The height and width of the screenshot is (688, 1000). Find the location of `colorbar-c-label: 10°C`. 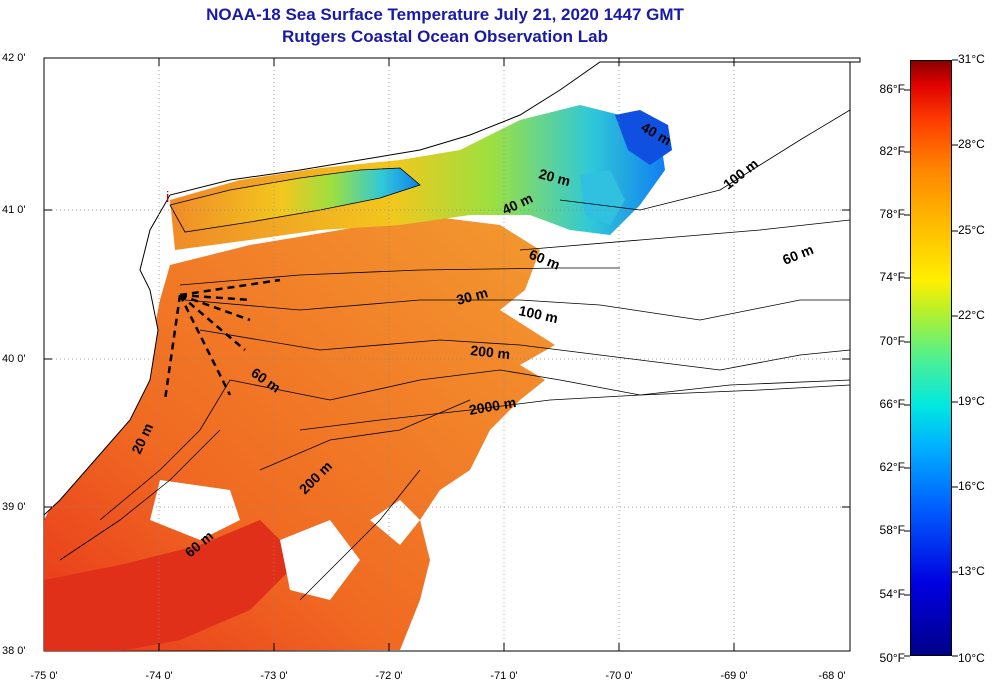

colorbar-c-label: 10°C is located at coordinates (971, 658).